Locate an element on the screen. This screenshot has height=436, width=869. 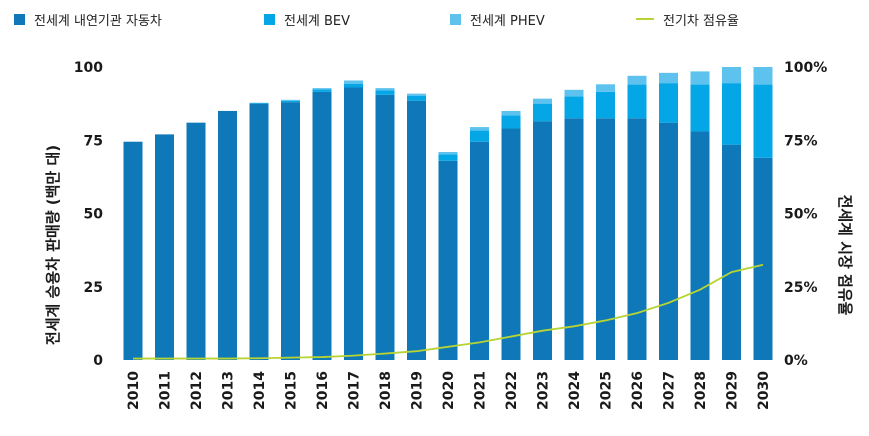
x-tick-label: 2024 is located at coordinates (575, 390).